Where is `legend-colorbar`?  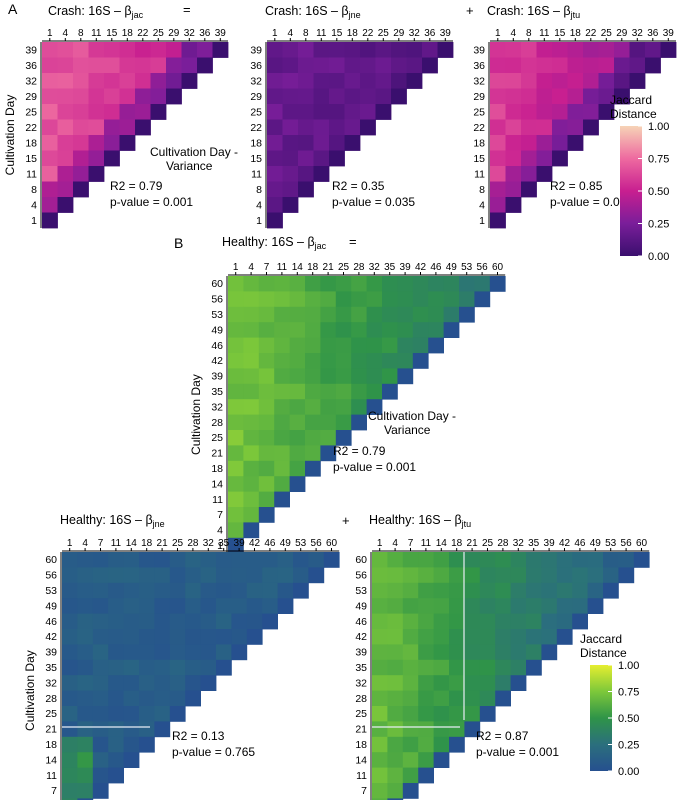 legend-colorbar is located at coordinates (601, 718).